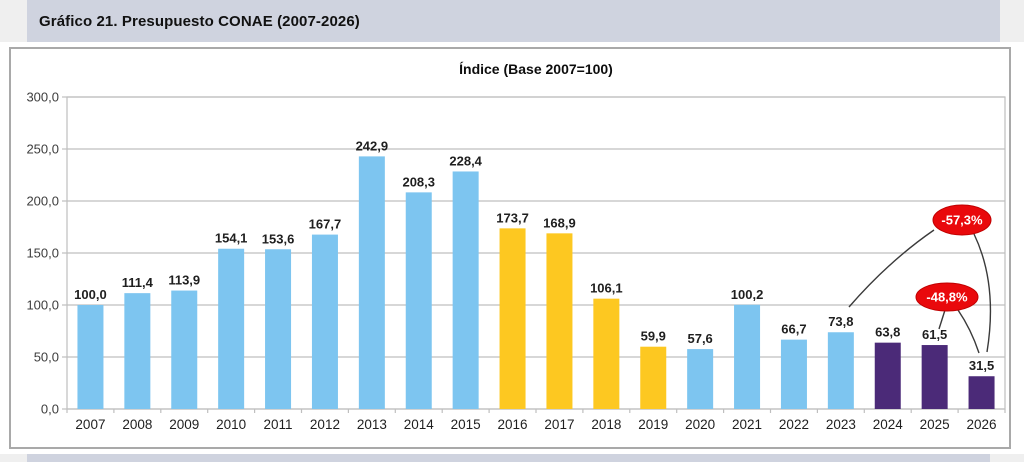 The width and height of the screenshot is (1024, 462). Describe the element at coordinates (324, 321) in the screenshot. I see `bar-2012` at that location.